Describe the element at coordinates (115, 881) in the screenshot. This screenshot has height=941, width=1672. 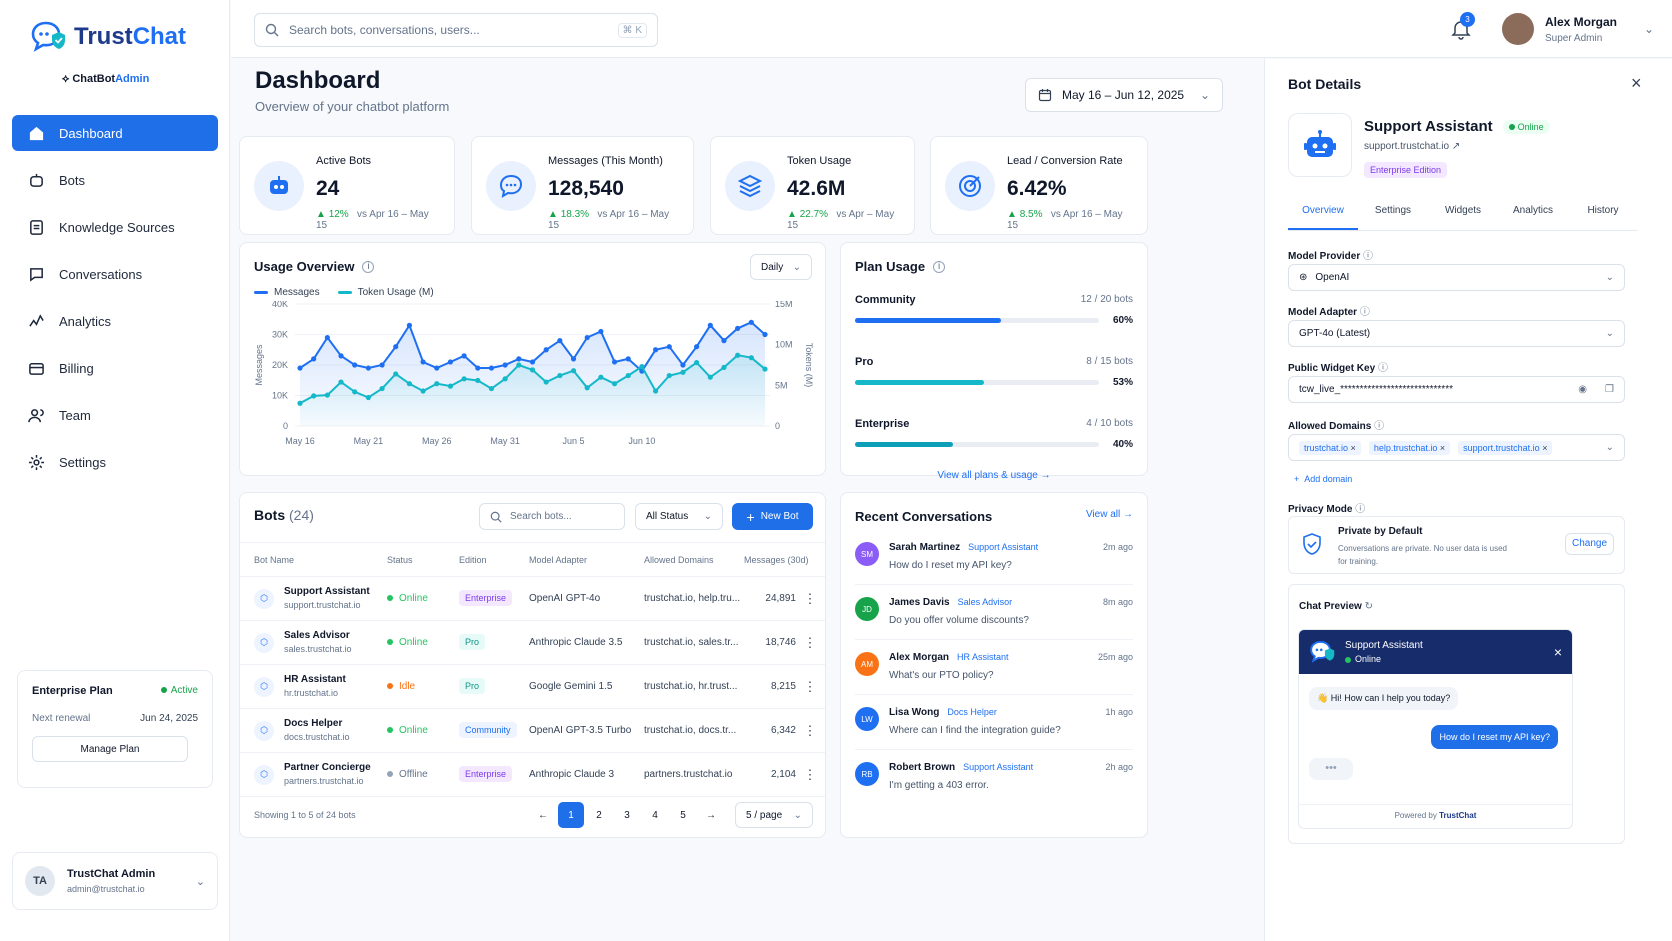
I see `account-switcher: TA TrustChat Admin admin@trustchat.io ⌄` at that location.